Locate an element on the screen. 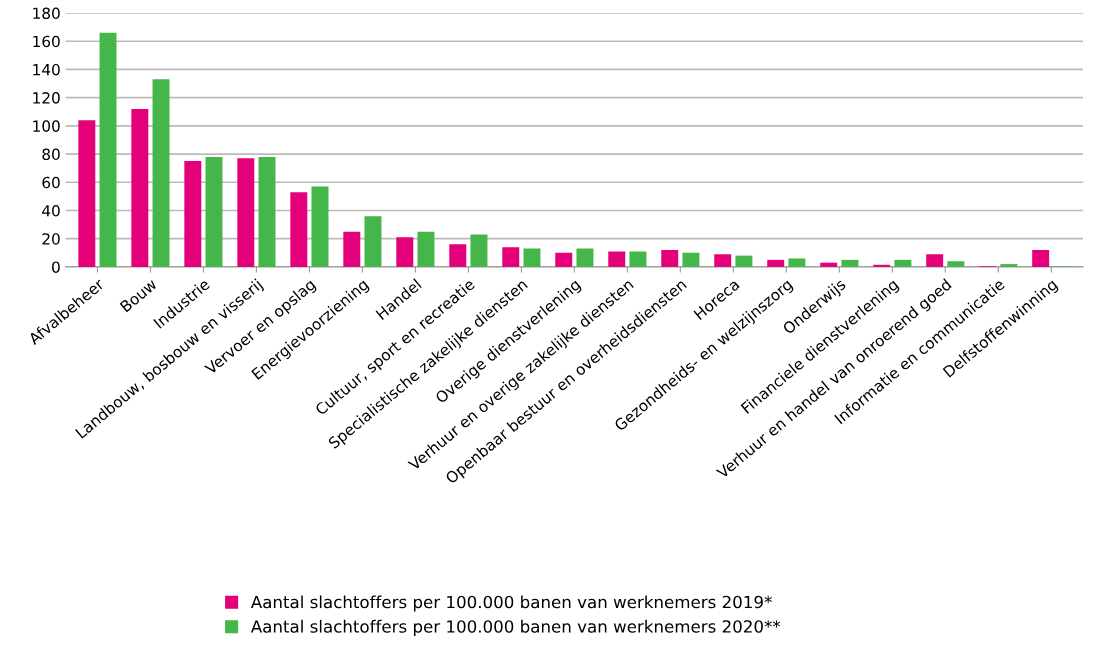 The width and height of the screenshot is (1094, 651). y-tick-label: 180 is located at coordinates (46, 13).